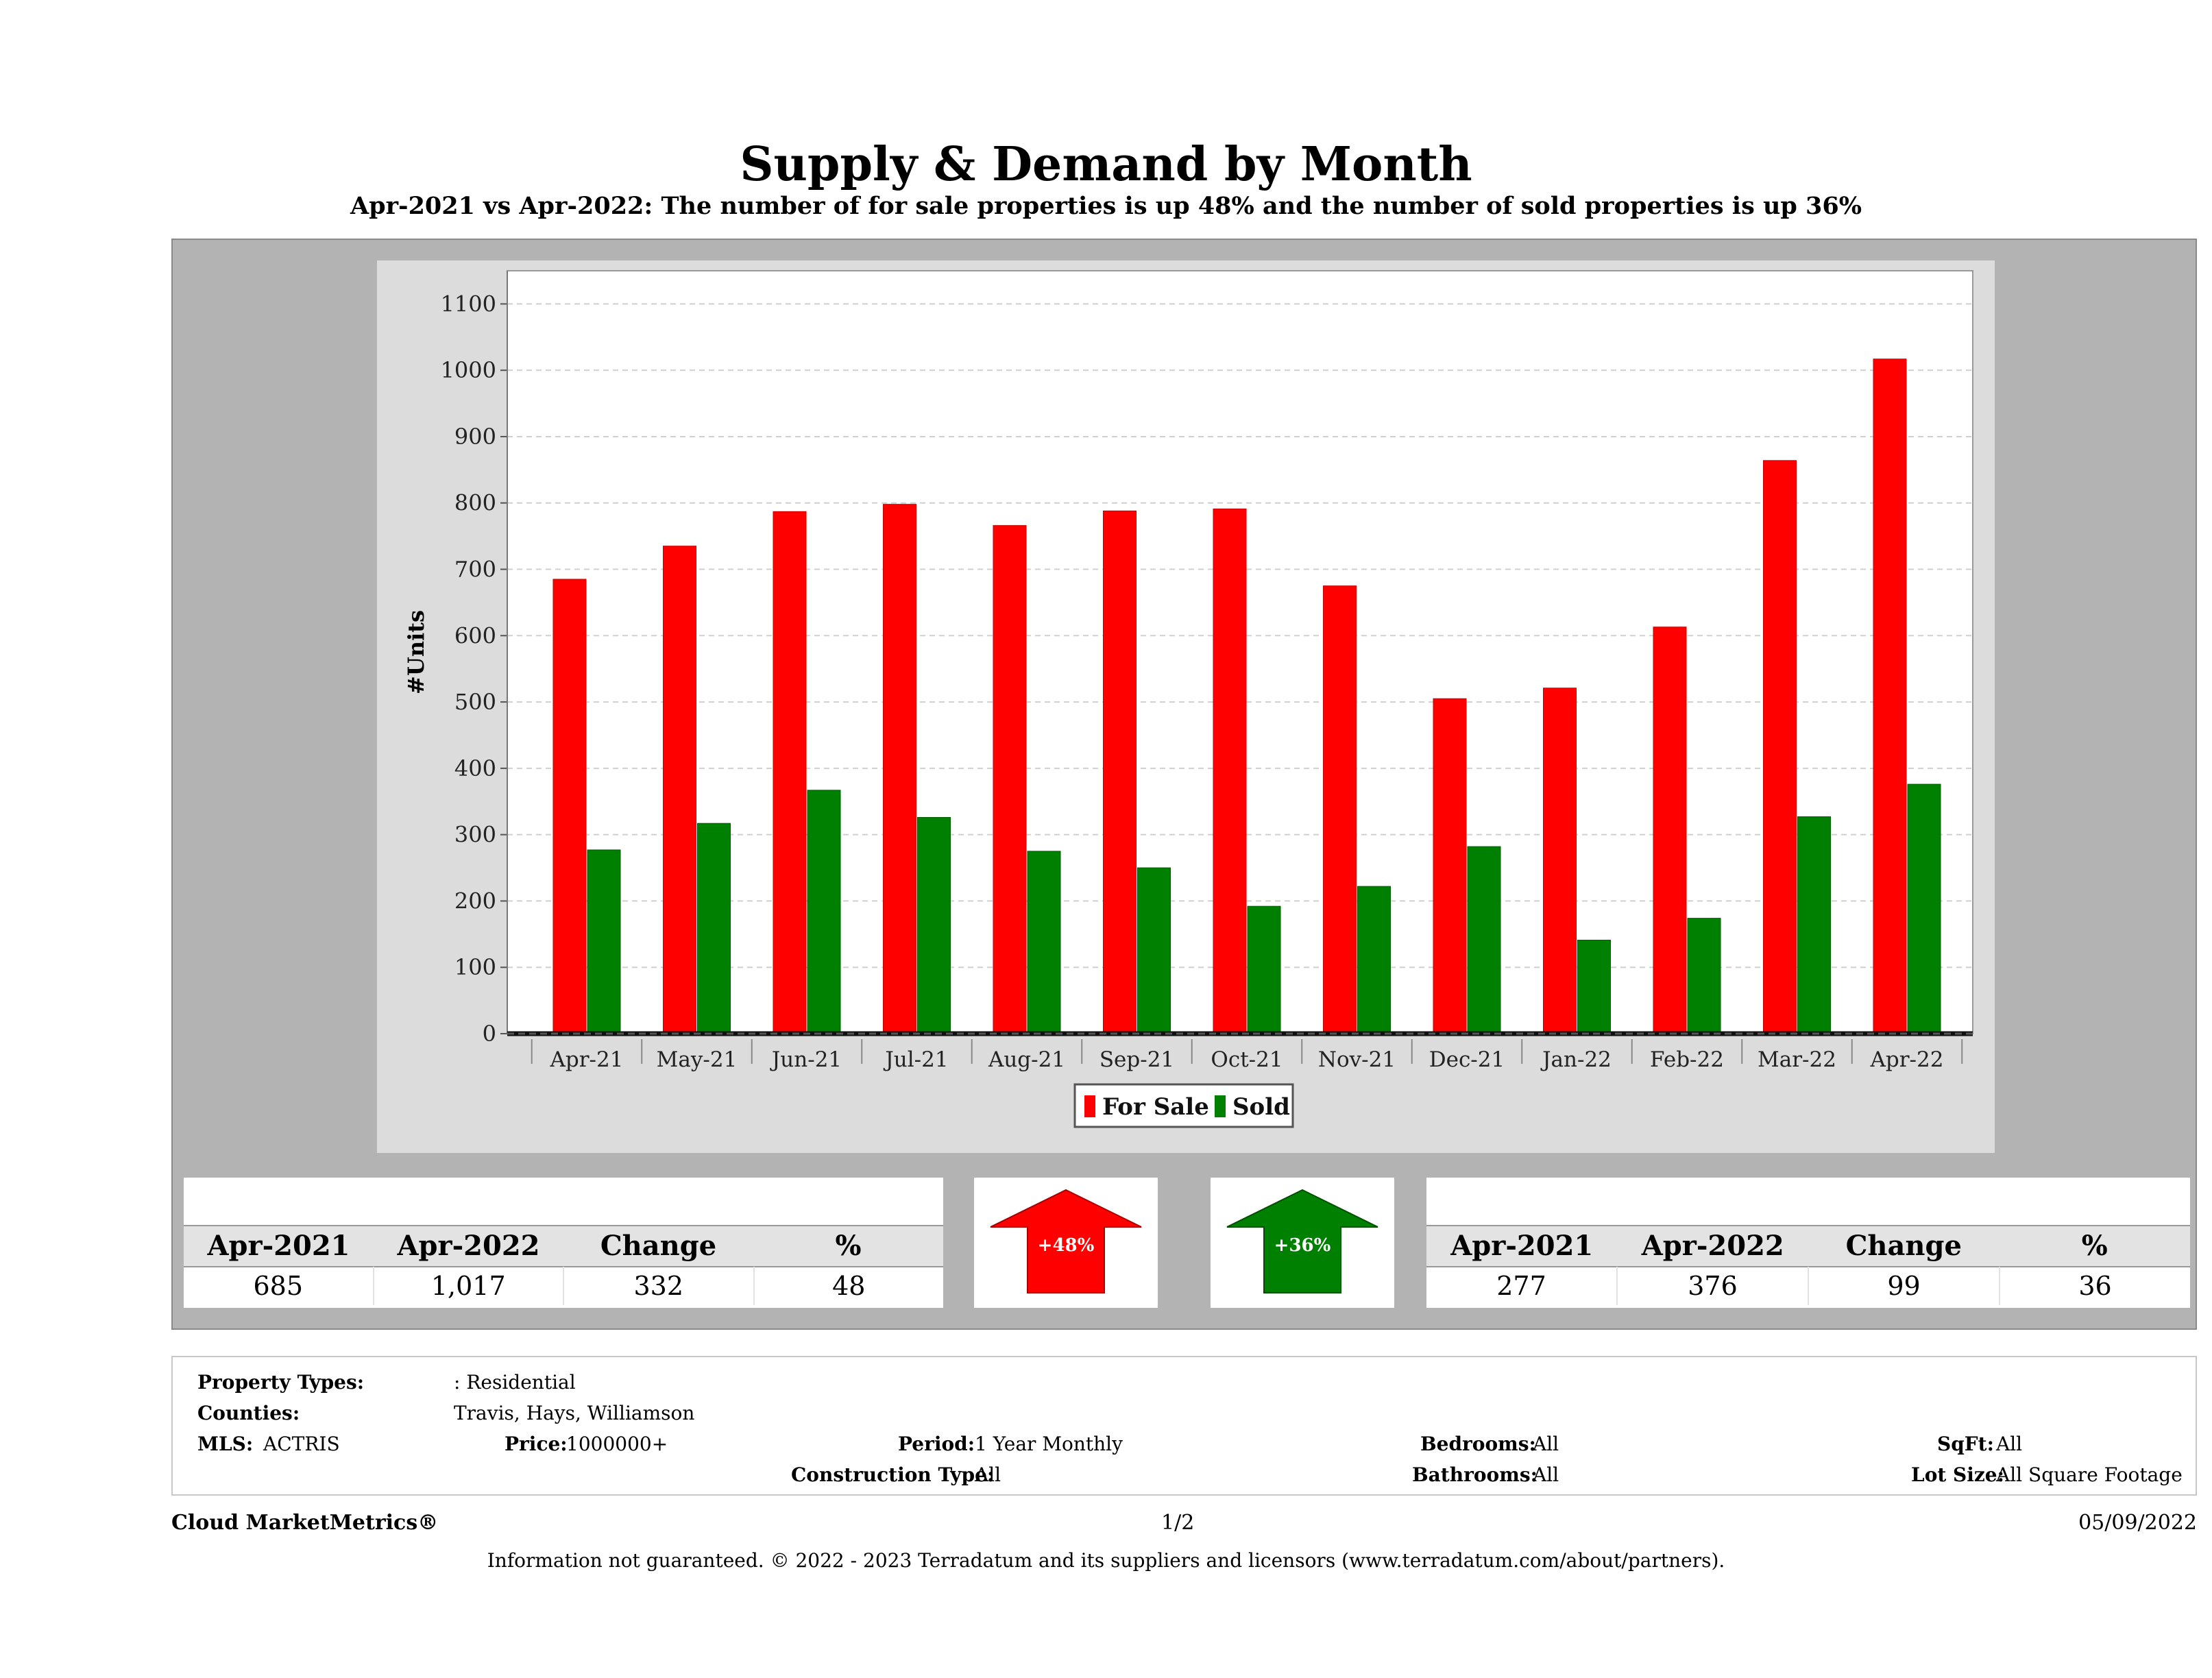 Image resolution: width=2212 pixels, height=1678 pixels. I want to click on x-tick-label: Feb-22, so click(1687, 1059).